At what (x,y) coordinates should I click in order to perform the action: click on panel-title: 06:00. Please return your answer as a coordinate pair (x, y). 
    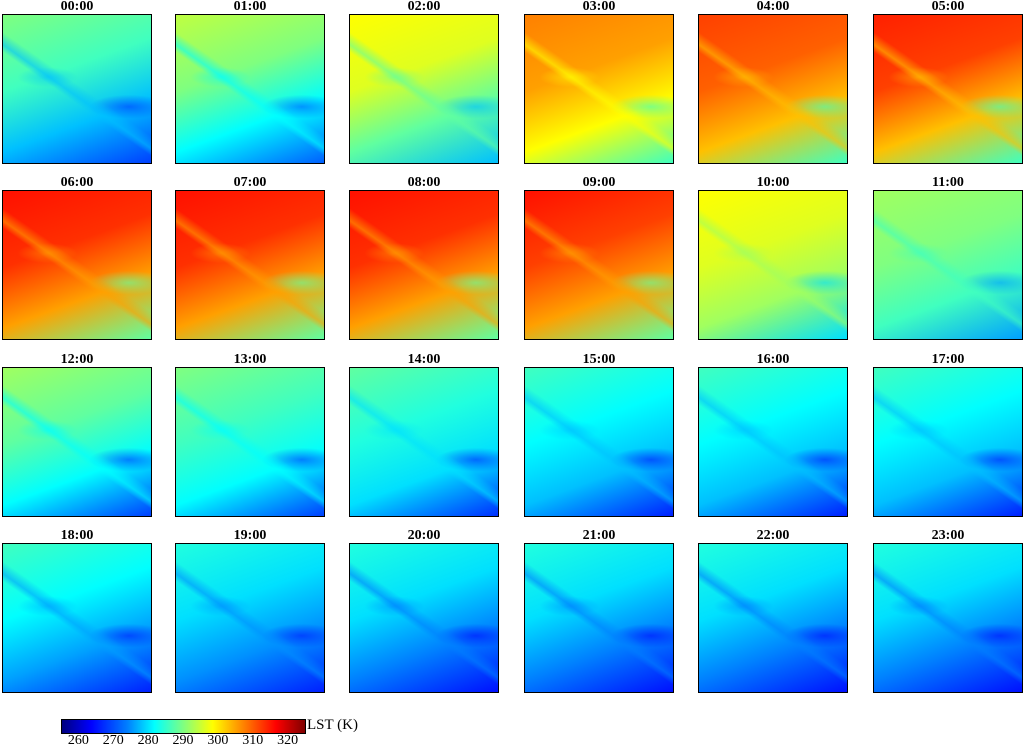
    Looking at the image, I should click on (77, 182).